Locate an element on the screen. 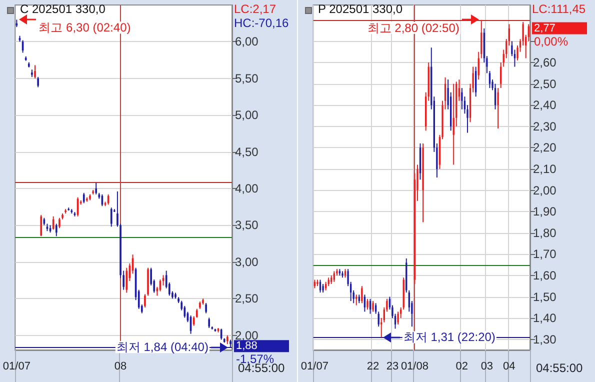 The image size is (595, 382). x-tick-label: 03 is located at coordinates (487, 366).